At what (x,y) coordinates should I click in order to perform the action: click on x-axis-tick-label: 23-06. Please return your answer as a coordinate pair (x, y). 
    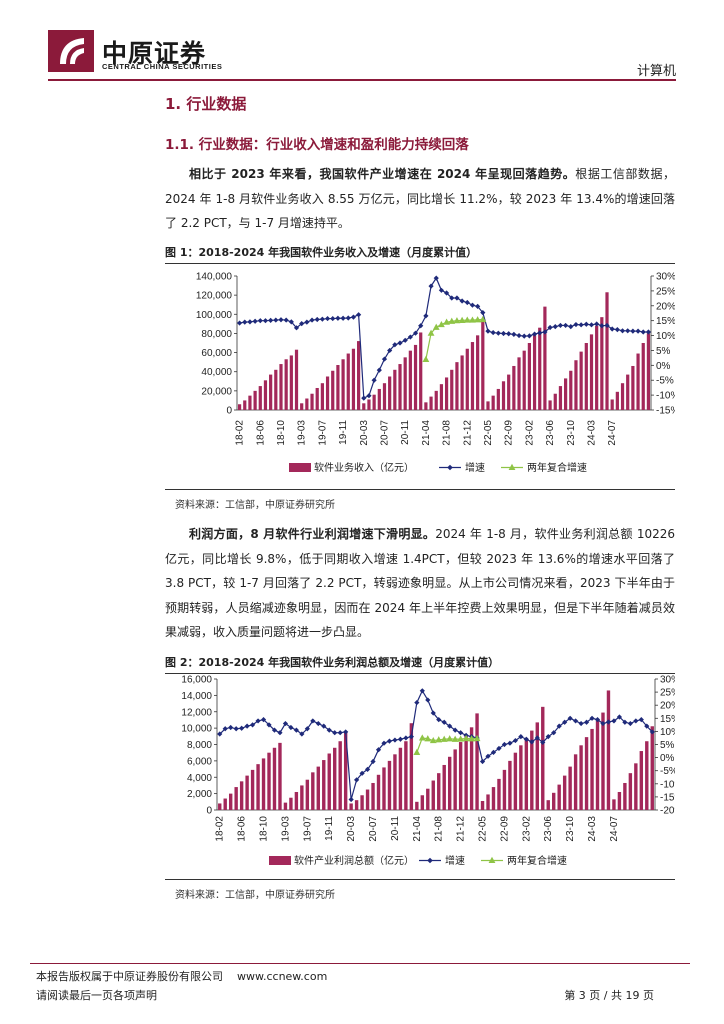
    Looking at the image, I should click on (550, 433).